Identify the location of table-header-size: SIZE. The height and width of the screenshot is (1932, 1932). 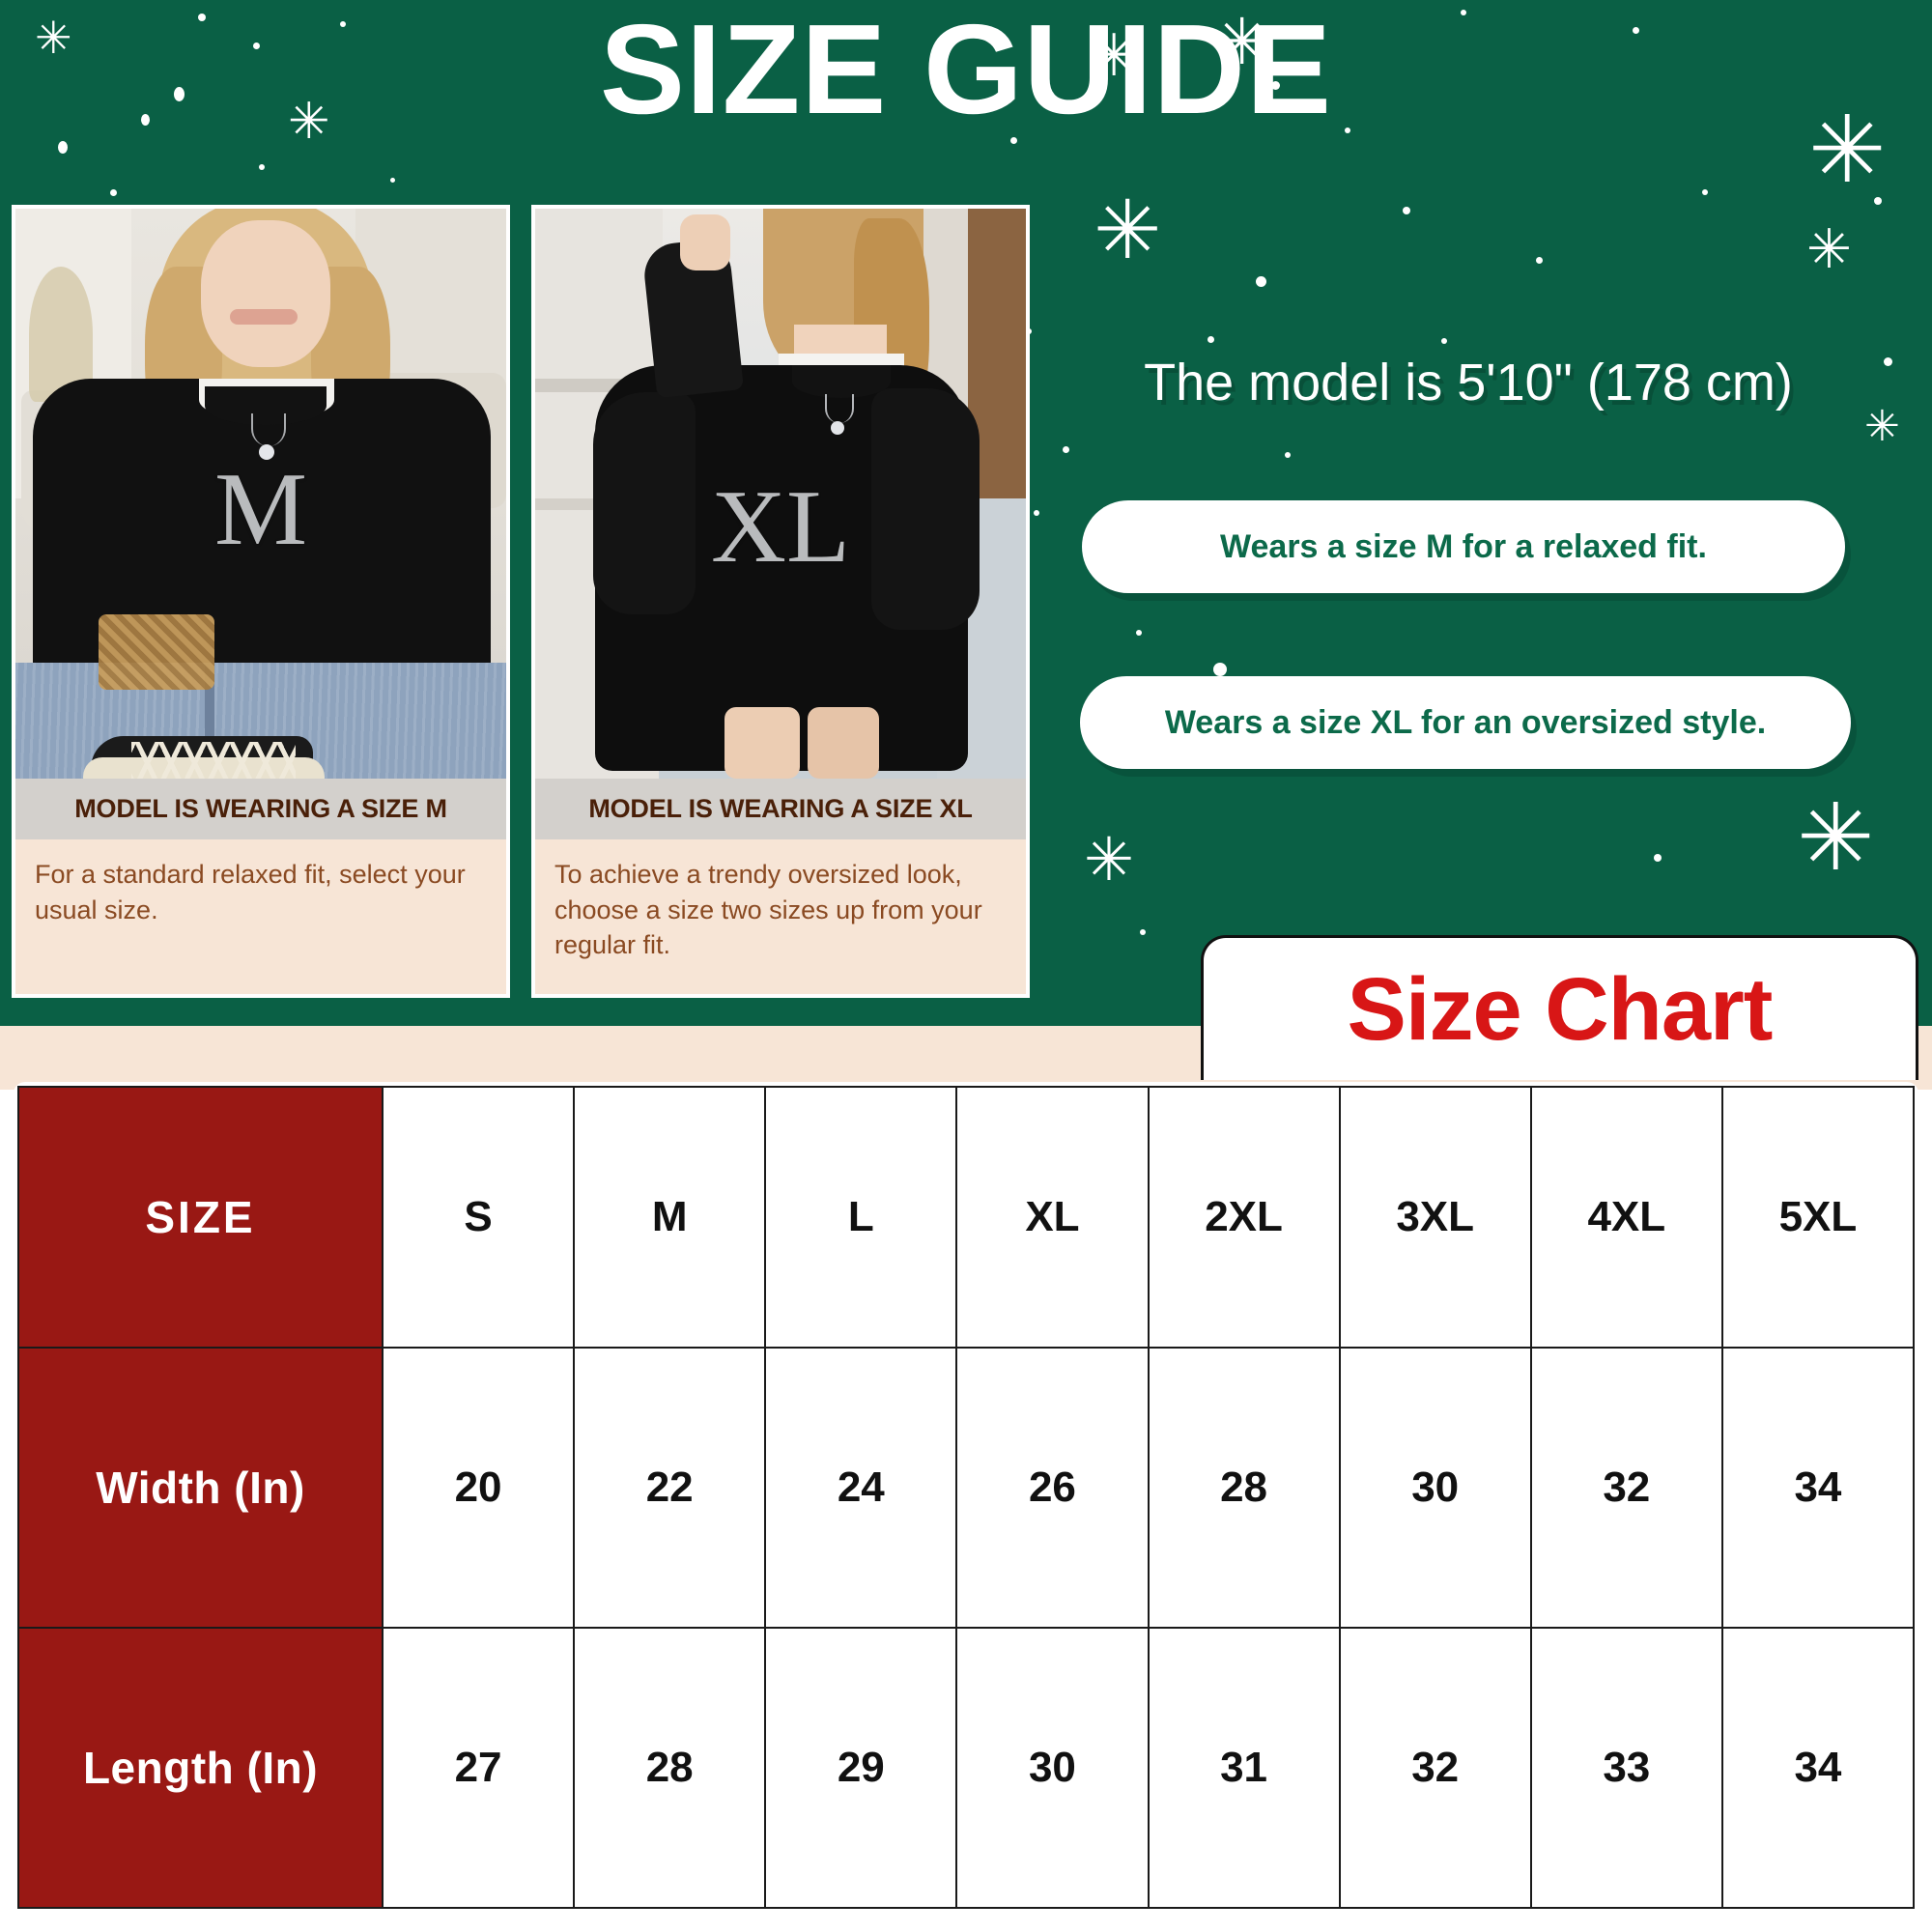
(200, 1217).